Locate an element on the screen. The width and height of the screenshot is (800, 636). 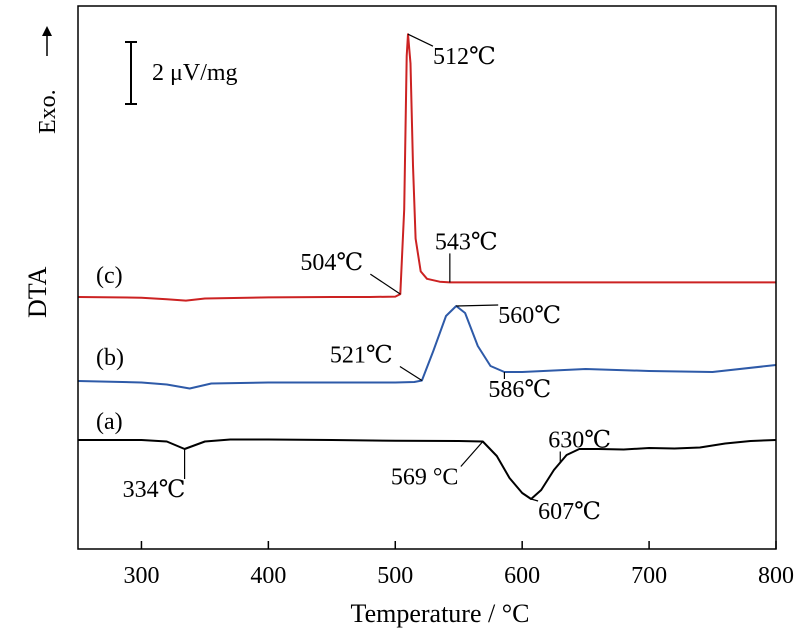
peak-annotation-label: 512℃ is located at coordinates (464, 57).